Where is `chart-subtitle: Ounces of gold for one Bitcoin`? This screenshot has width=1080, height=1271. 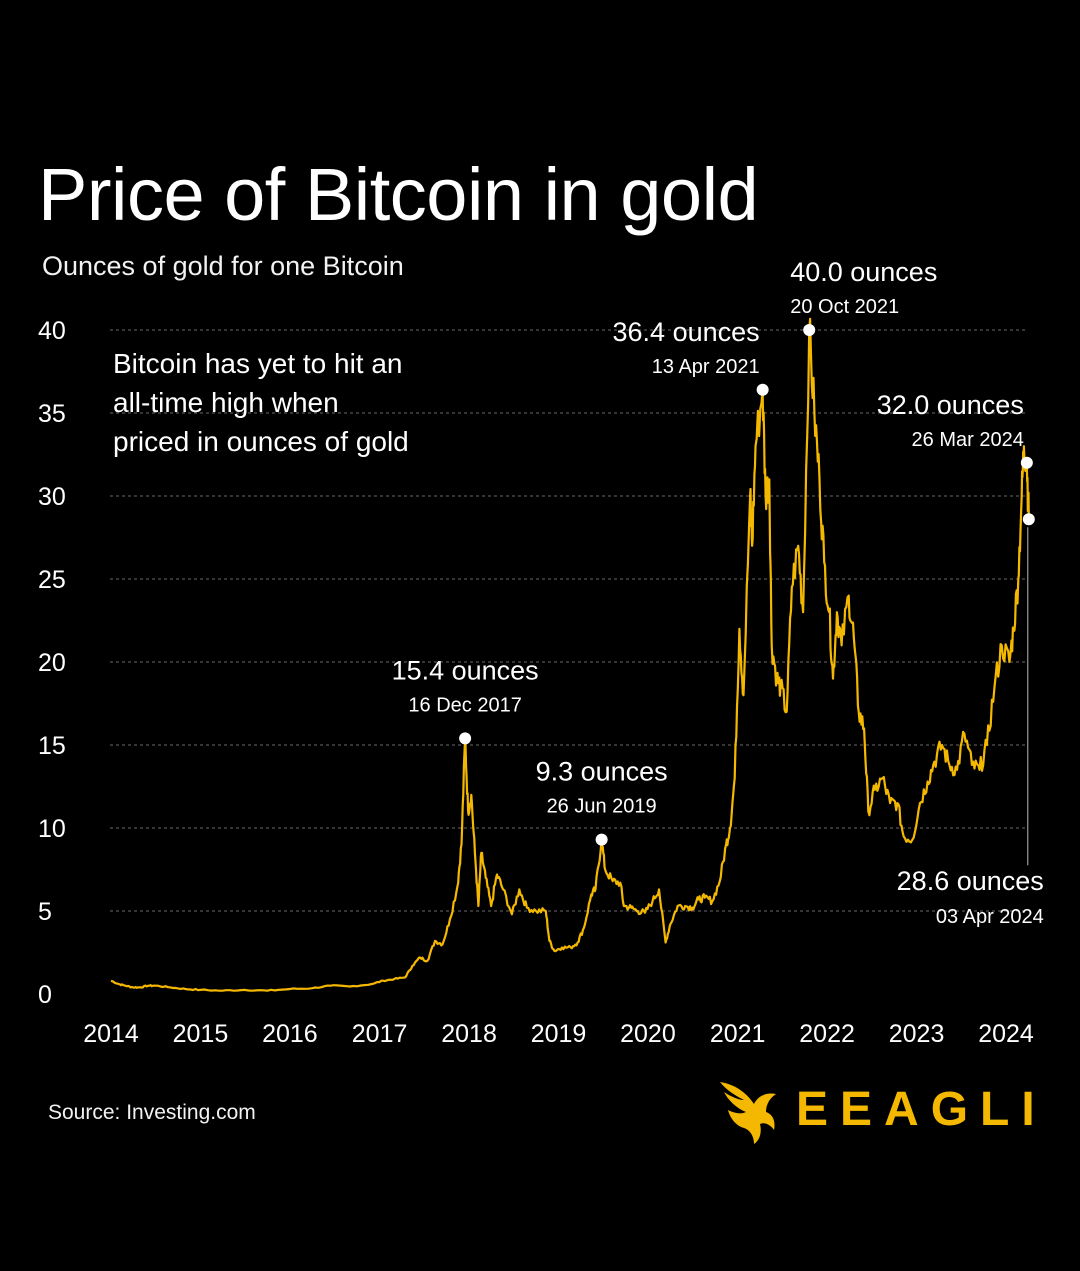
chart-subtitle: Ounces of gold for one Bitcoin is located at coordinates (223, 266).